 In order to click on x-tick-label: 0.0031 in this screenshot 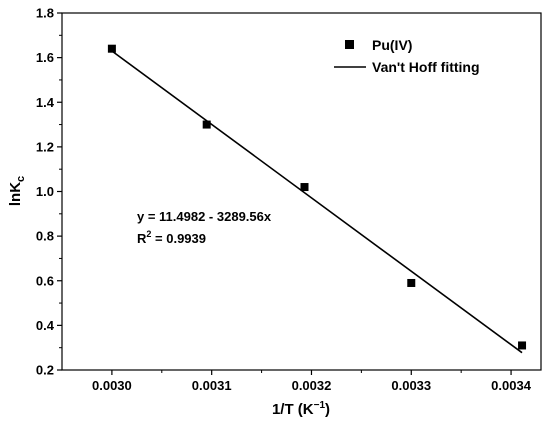, I will do `click(212, 385)`.